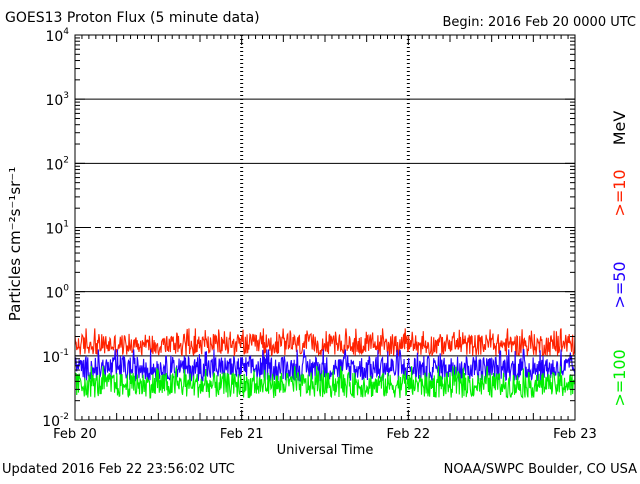 This screenshot has height=484, width=640. I want to click on legend-entry: >=50, so click(619, 284).